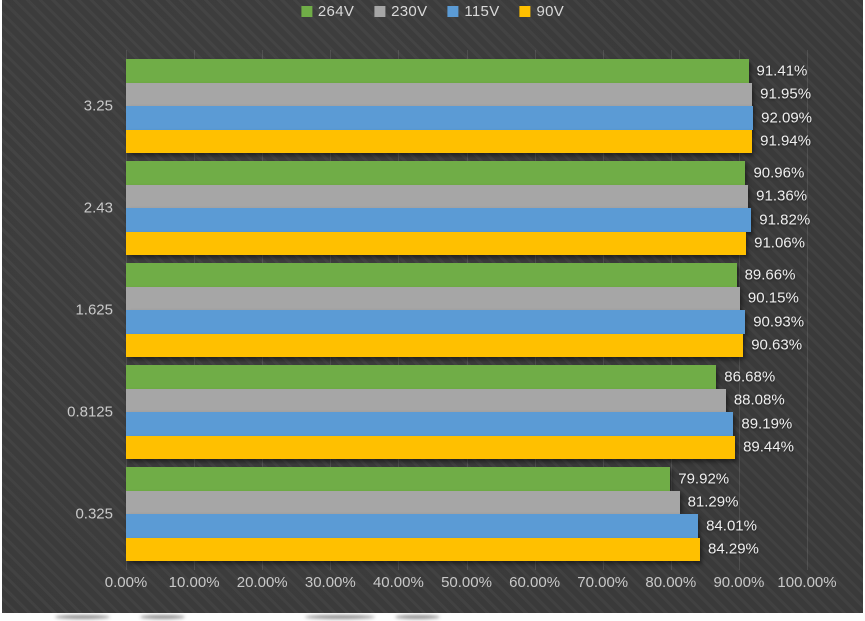 The width and height of the screenshot is (865, 621). Describe the element at coordinates (779, 243) in the screenshot. I see `data-label: 91.06%` at that location.